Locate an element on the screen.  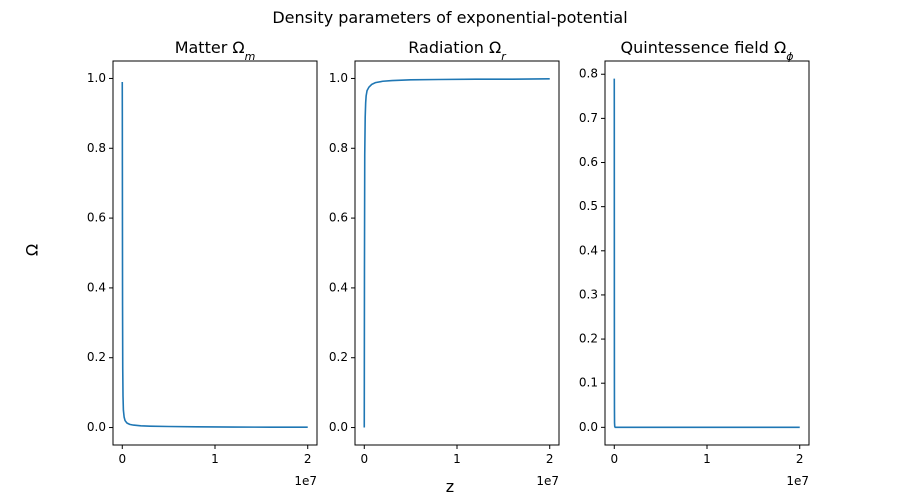
panel-title: Quintessence field Ωϕ is located at coordinates (707, 50).